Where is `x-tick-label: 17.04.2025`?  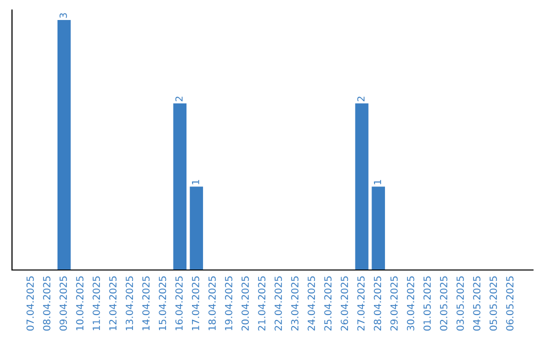 x-tick-label: 17.04.2025 is located at coordinates (196, 303).